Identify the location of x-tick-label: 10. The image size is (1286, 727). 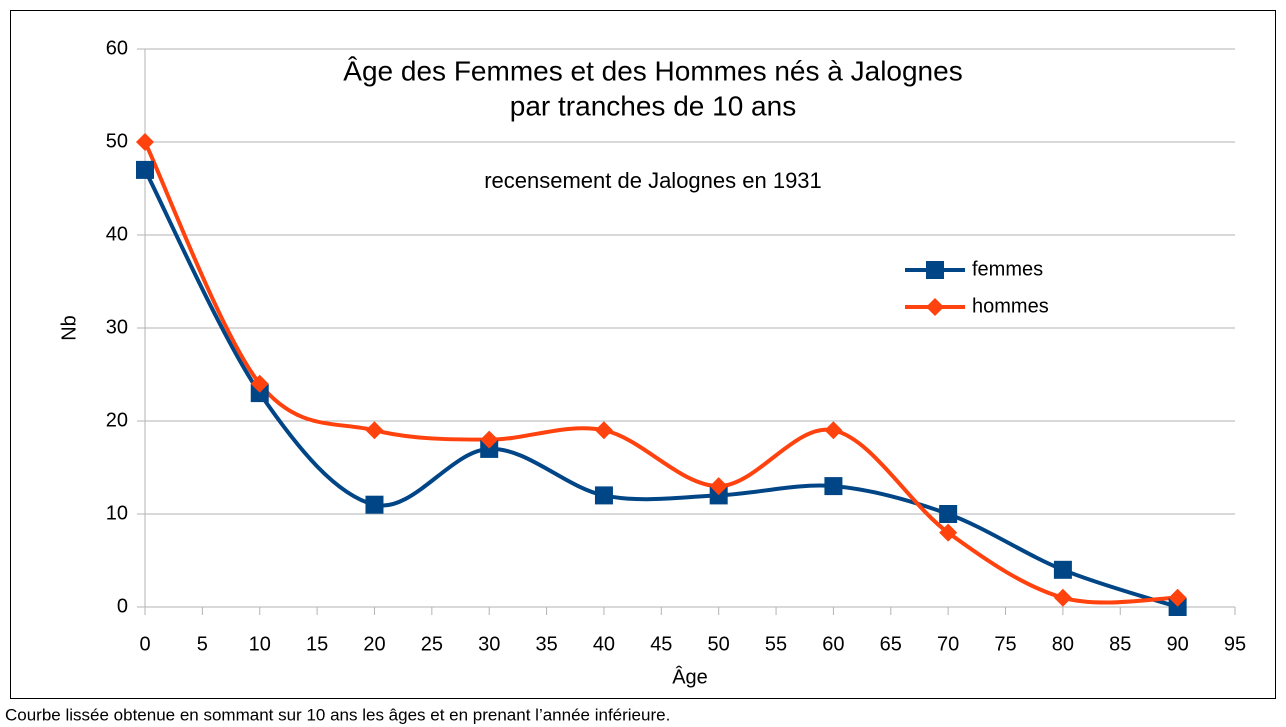
(260, 644).